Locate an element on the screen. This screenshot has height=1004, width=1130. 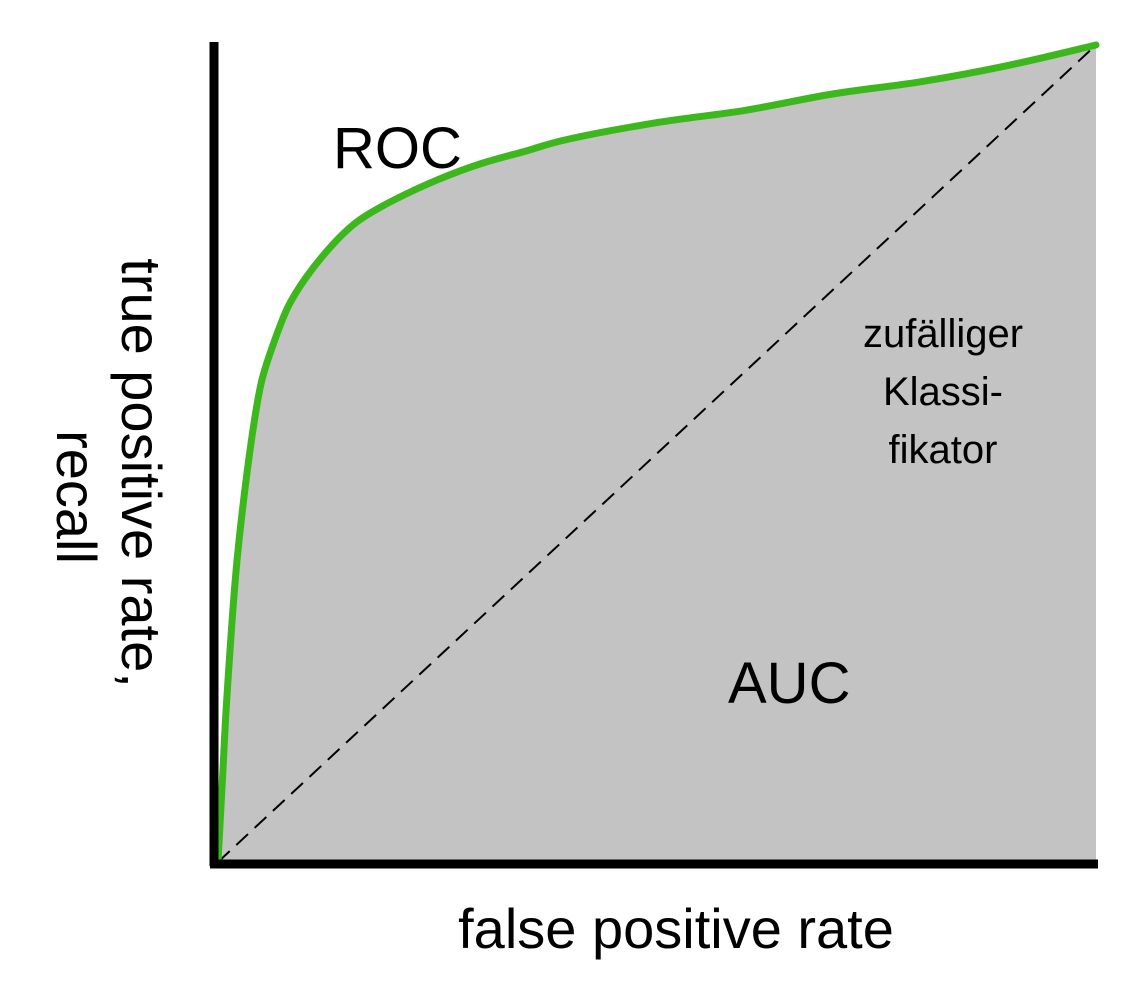
x-axis-title: false positive rate is located at coordinates (676, 928).